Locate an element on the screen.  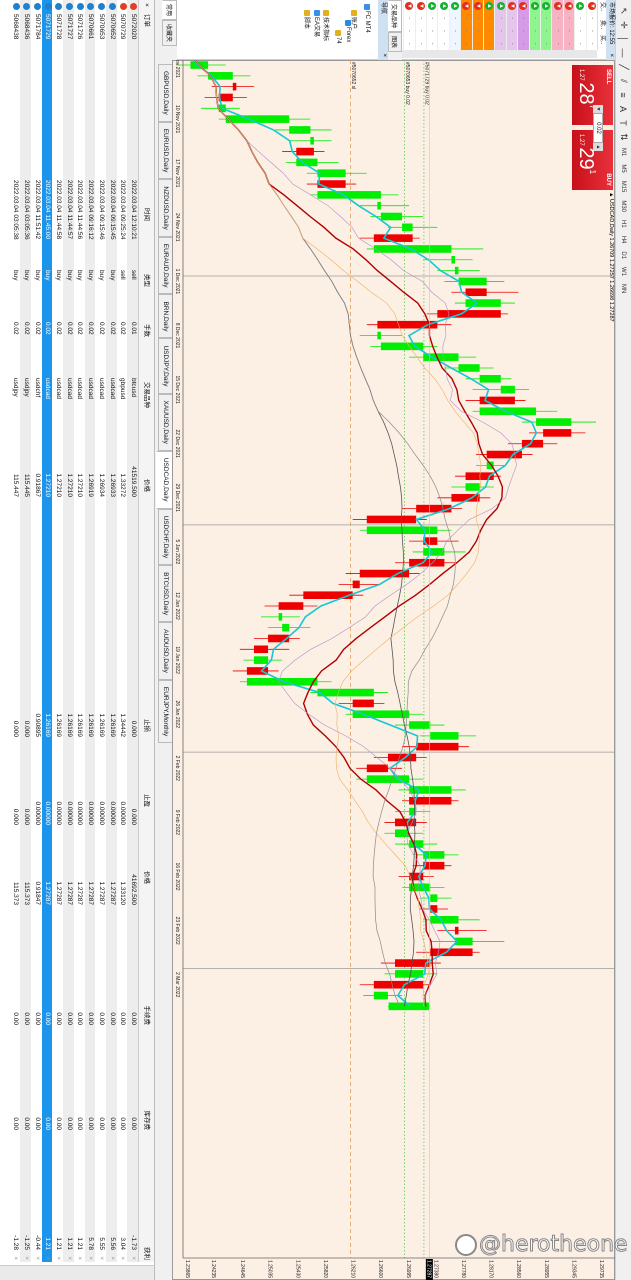
scrollbar is located at coordinates (499, 54).